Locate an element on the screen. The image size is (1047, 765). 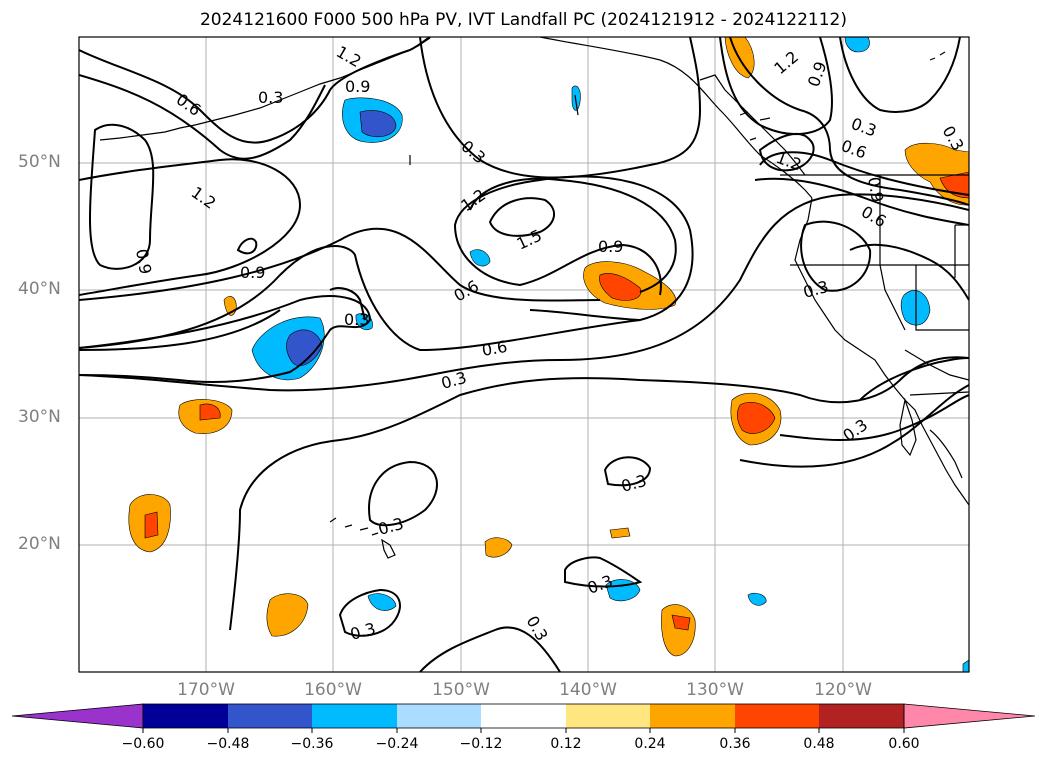
lat-label-20n: 20°N is located at coordinates (39, 544).